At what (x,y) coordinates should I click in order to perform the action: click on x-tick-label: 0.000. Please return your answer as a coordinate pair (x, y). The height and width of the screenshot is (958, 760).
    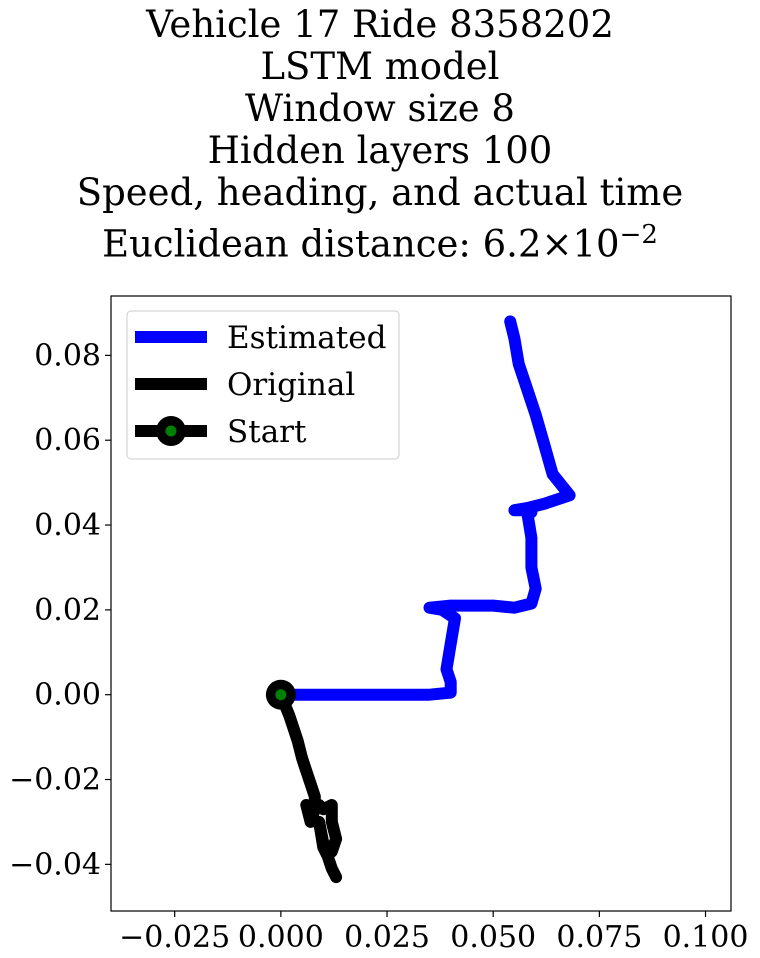
    Looking at the image, I should click on (281, 937).